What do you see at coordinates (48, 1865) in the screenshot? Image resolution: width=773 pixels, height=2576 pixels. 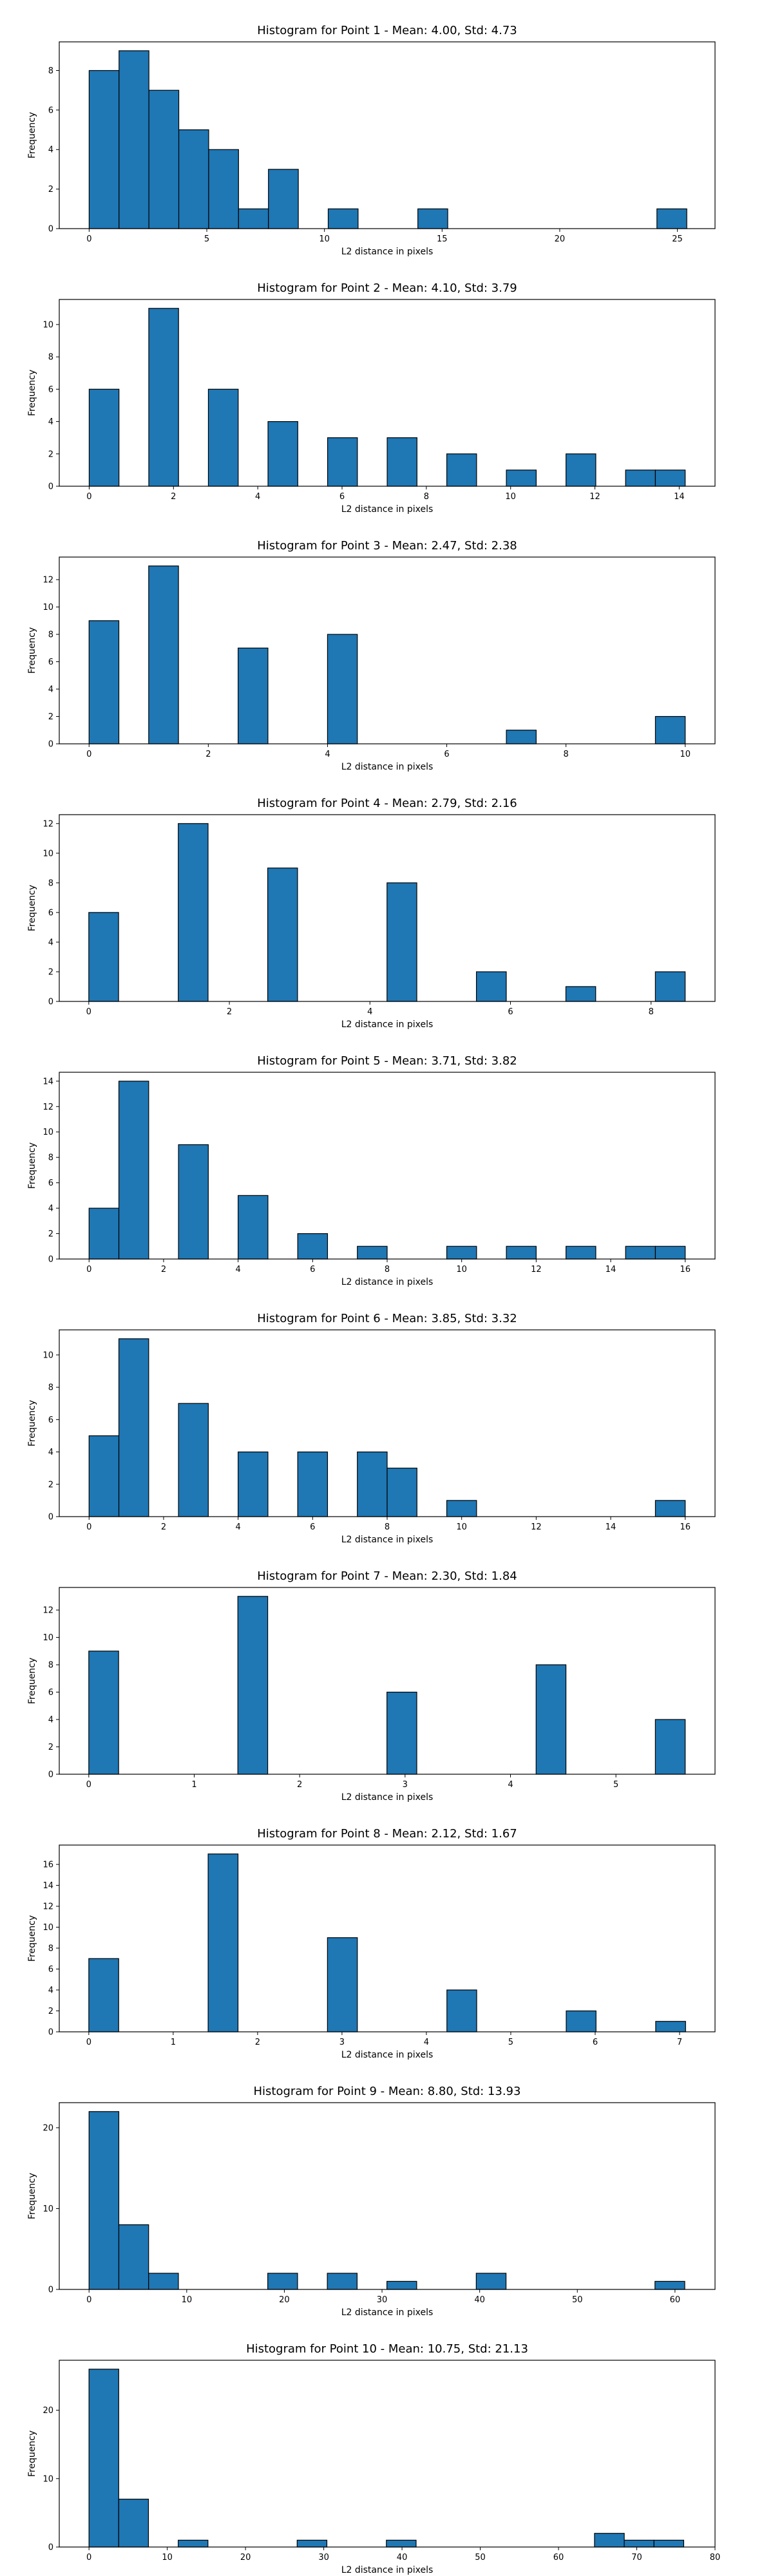 I see `y-tick-label: 16` at bounding box center [48, 1865].